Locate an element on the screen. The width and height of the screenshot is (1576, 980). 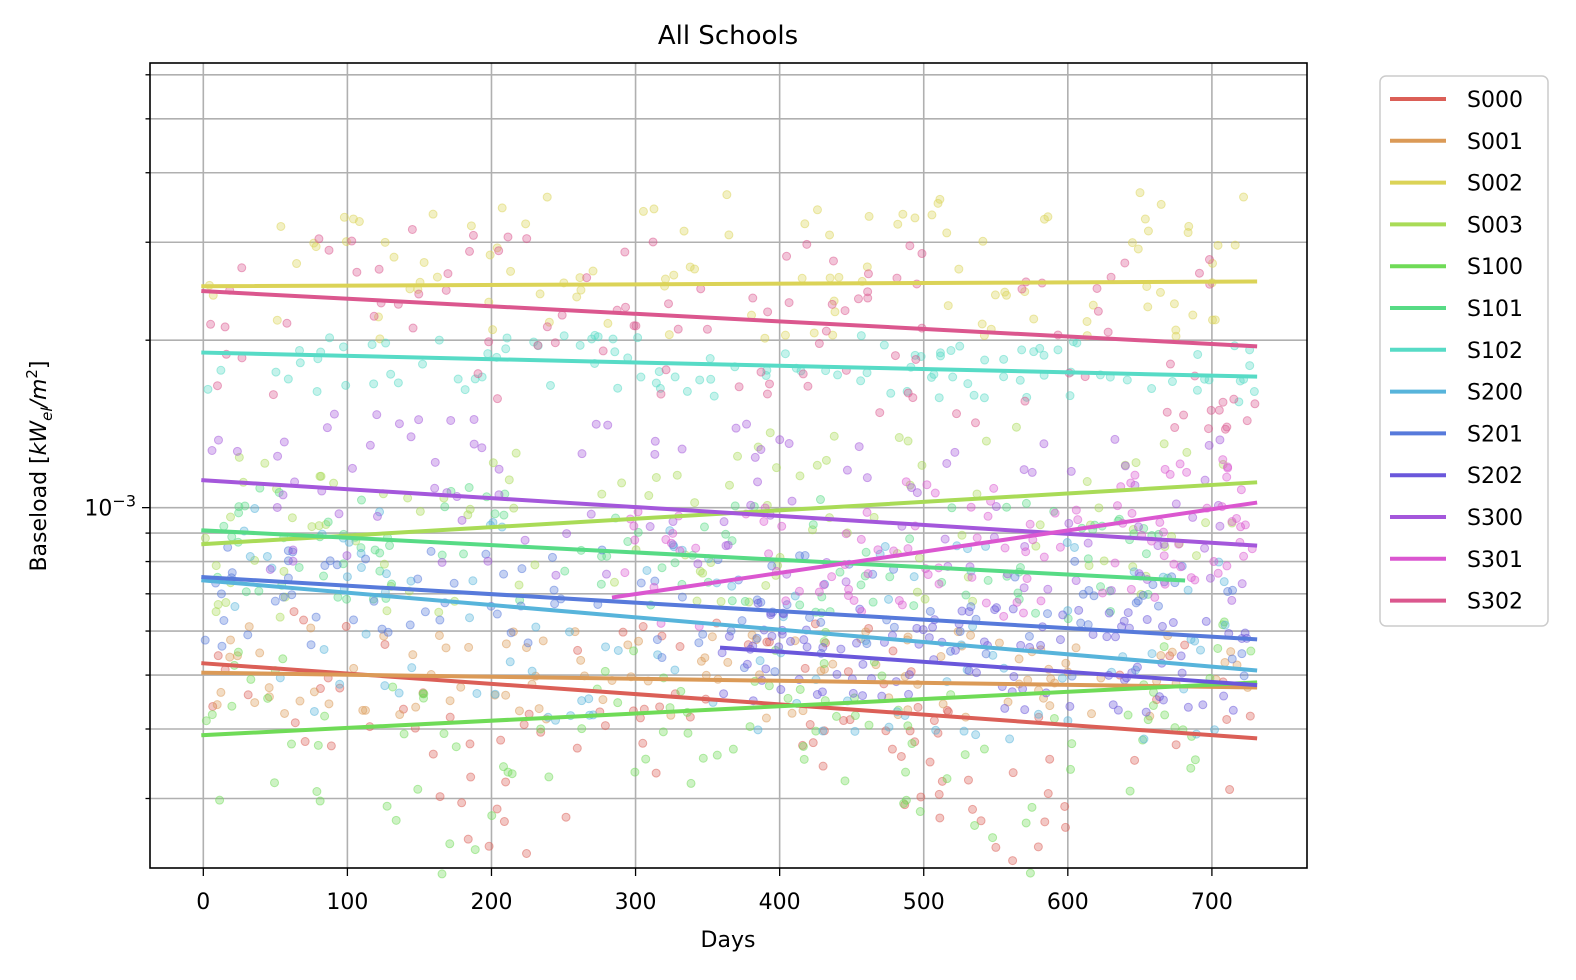
legend-label: S002 is located at coordinates (1495, 184).